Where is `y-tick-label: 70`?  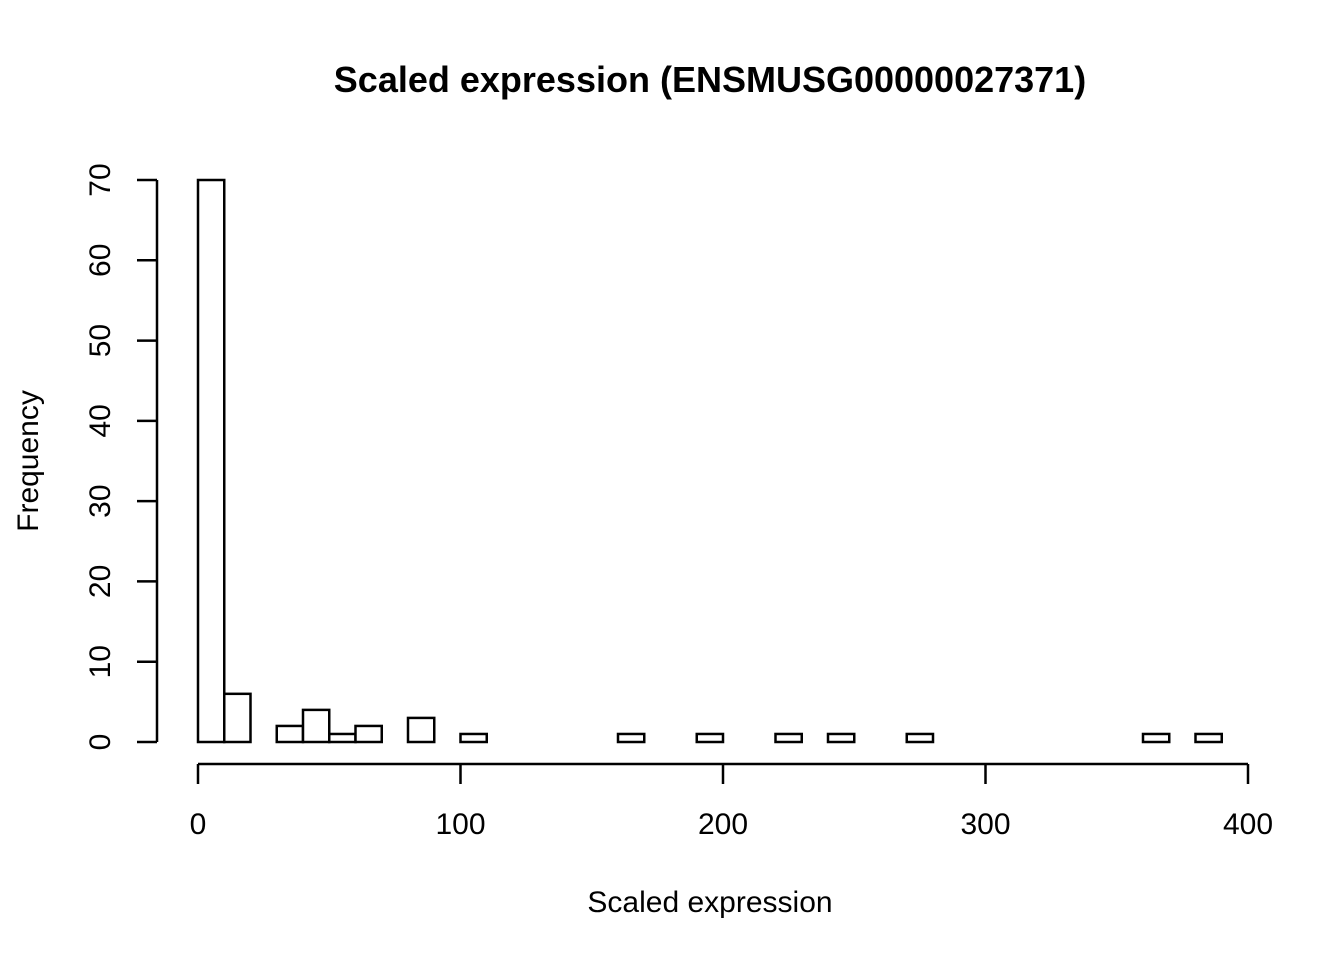
y-tick-label: 70 is located at coordinates (100, 179).